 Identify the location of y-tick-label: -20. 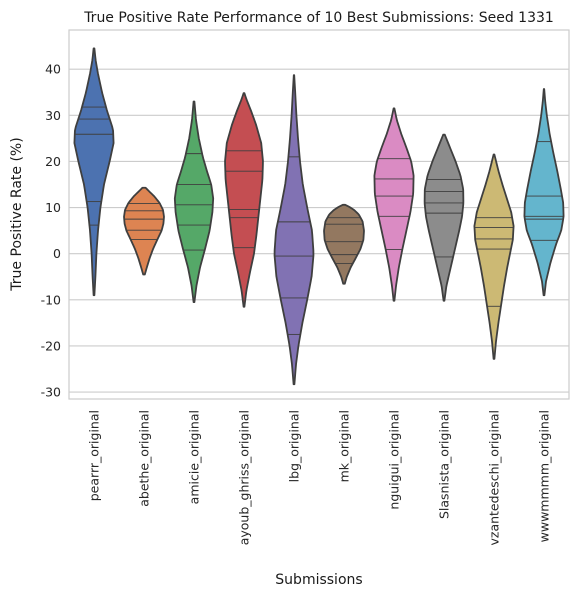
(51, 345).